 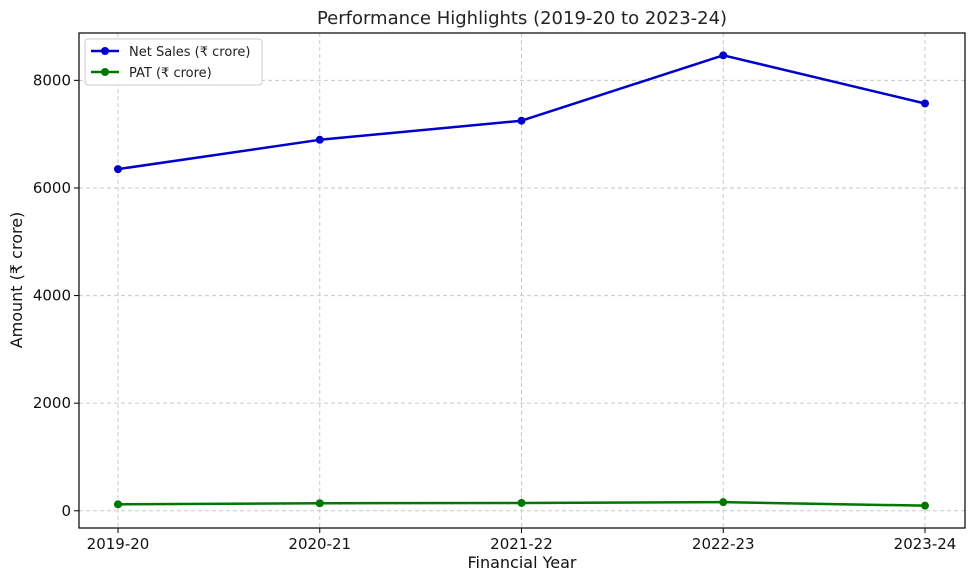 What do you see at coordinates (925, 544) in the screenshot?
I see `x-tick-label: 2023-24` at bounding box center [925, 544].